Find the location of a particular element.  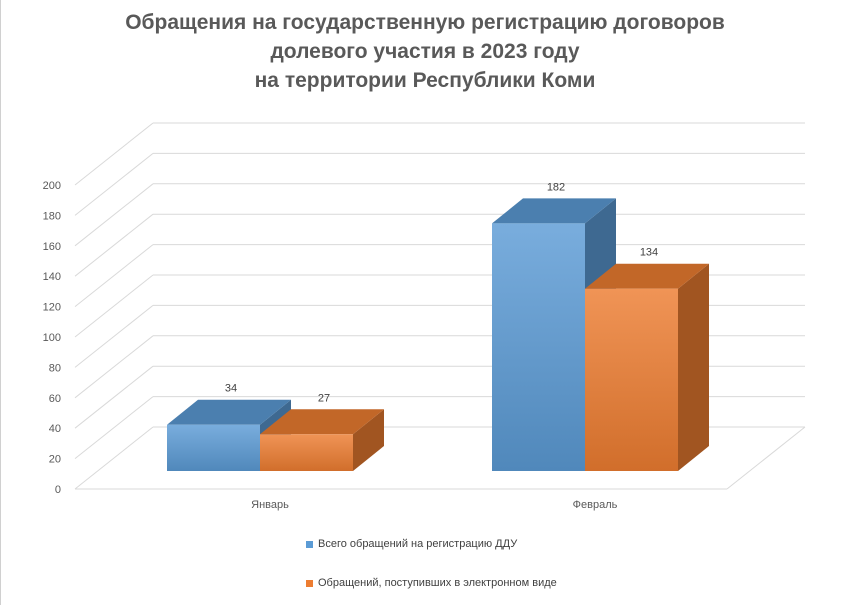

y-tick-label: 0 is located at coordinates (58, 490).